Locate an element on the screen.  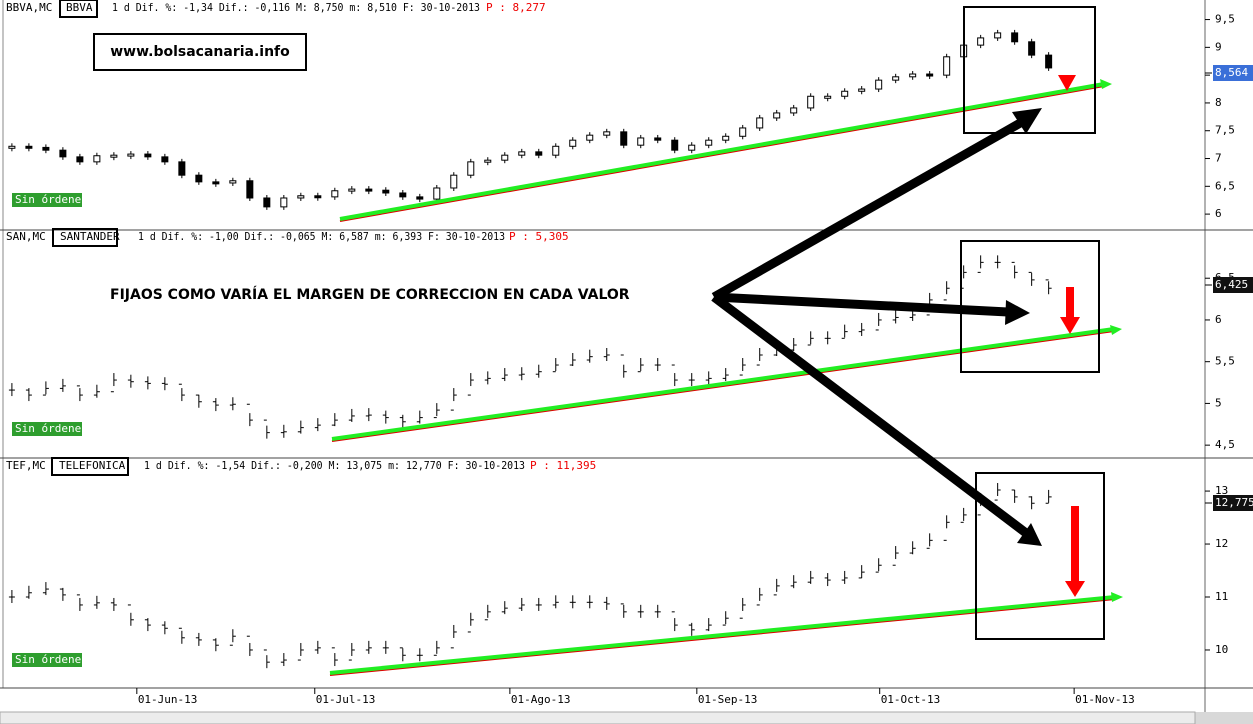
symbol: TEF,MC is located at coordinates (26, 465).